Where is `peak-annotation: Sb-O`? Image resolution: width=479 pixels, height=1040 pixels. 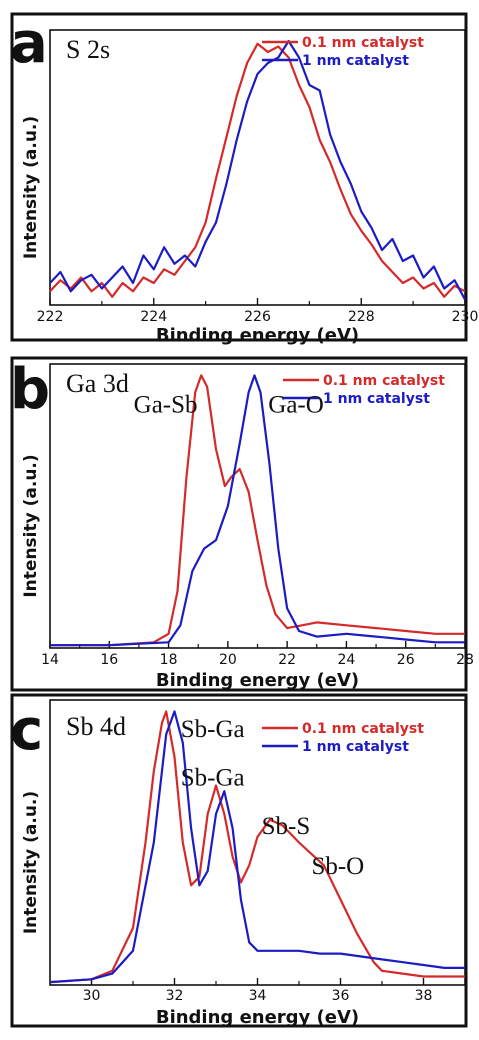 peak-annotation: Sb-O is located at coordinates (337, 866).